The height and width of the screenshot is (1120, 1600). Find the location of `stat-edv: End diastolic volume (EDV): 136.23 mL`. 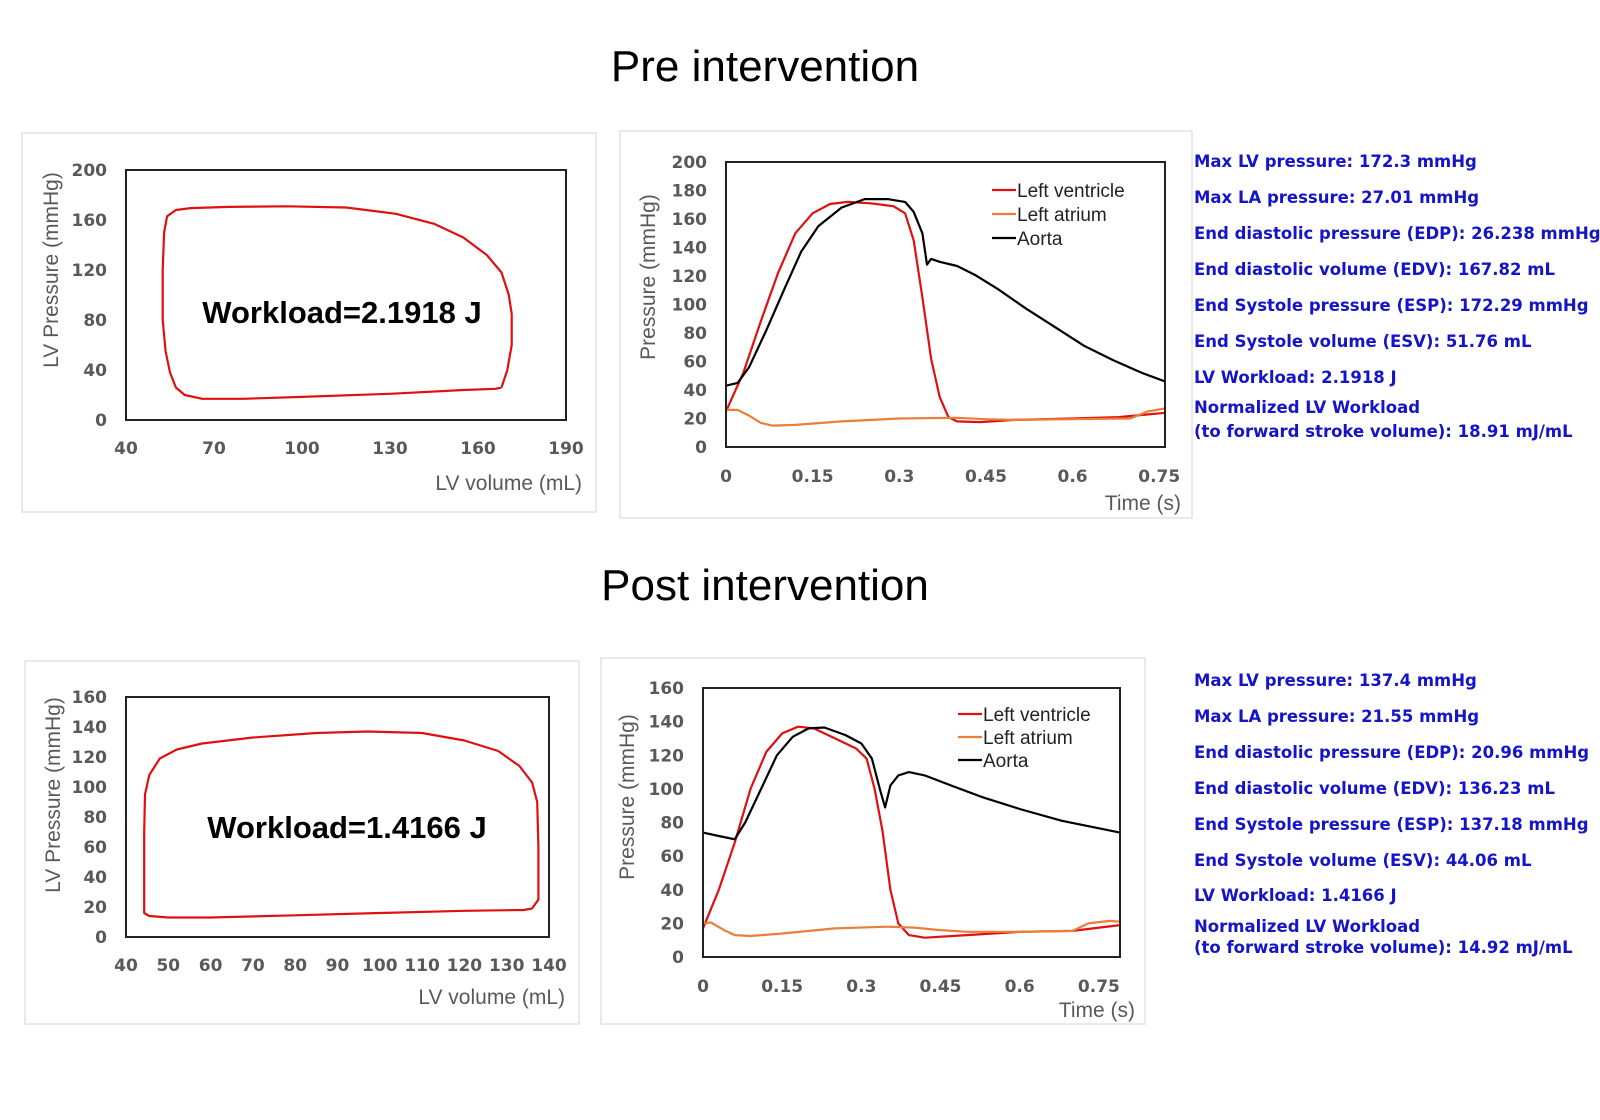

stat-edv: End diastolic volume (EDV): 136.23 mL is located at coordinates (1374, 788).